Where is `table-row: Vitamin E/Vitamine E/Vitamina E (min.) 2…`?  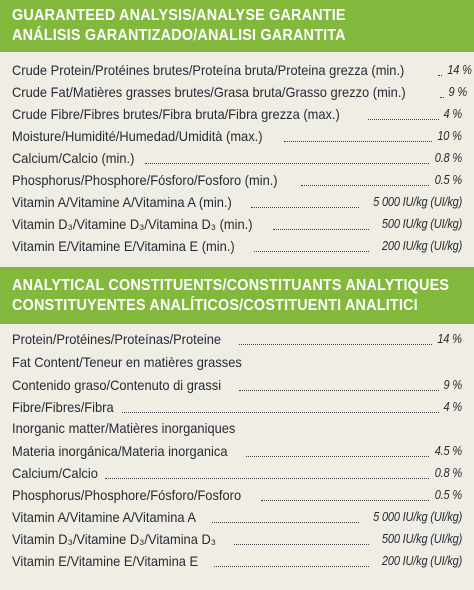 table-row: Vitamin E/Vitamine E/Vitamina E (min.) 2… is located at coordinates (237, 244).